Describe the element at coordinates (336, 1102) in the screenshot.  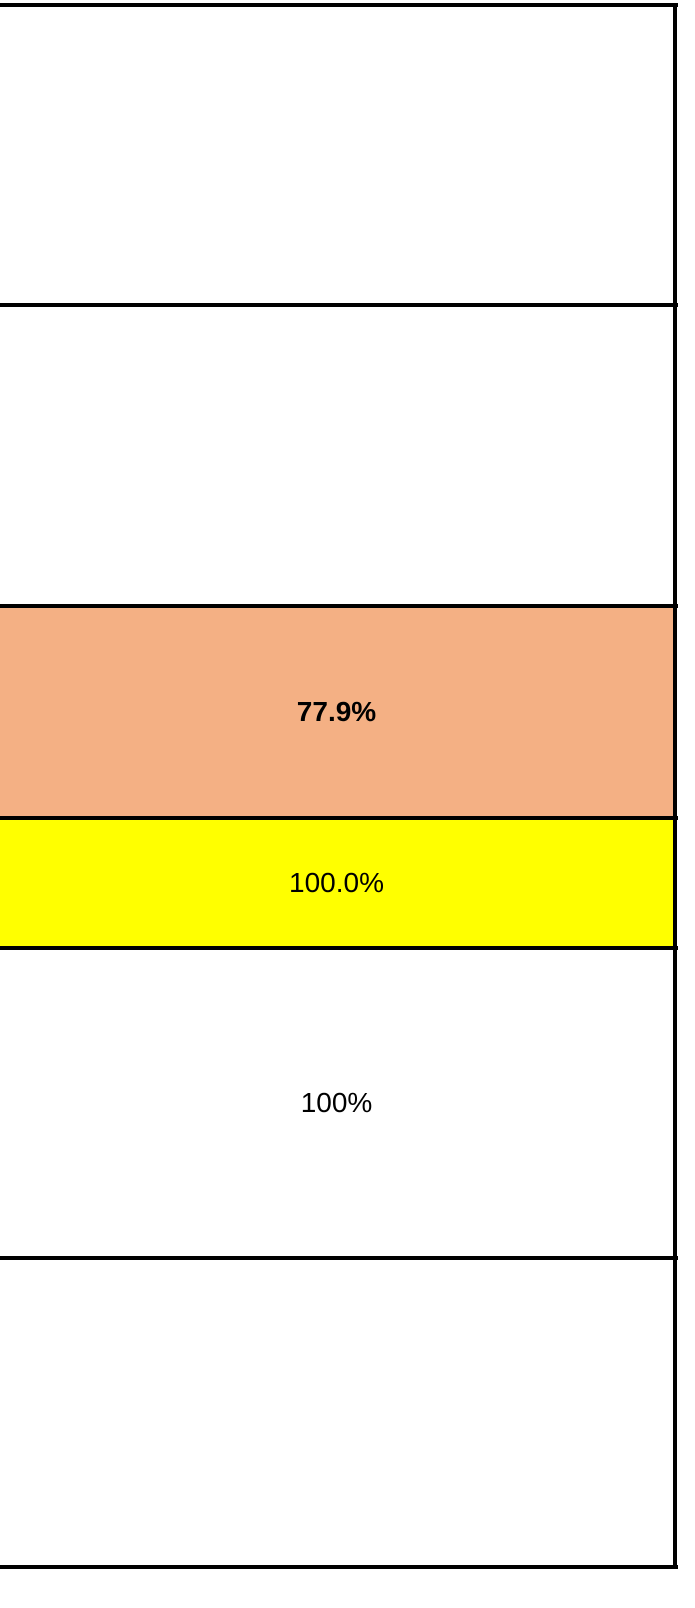
I see `cell-percent: 100%` at that location.